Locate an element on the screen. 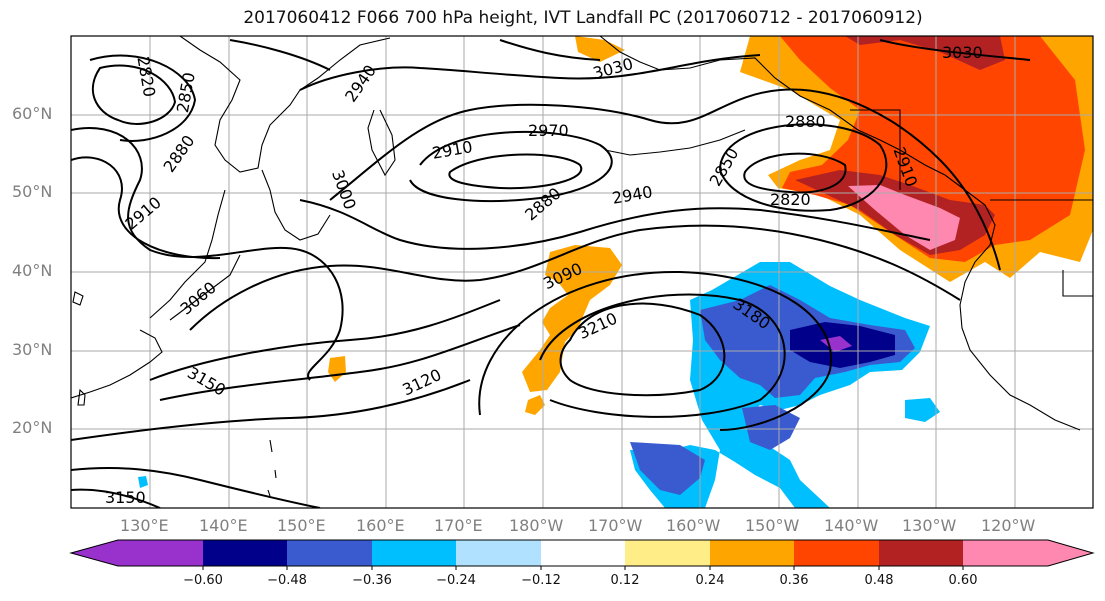 The image size is (1105, 601). colorbar-tick-label: 0.48 is located at coordinates (879, 580).